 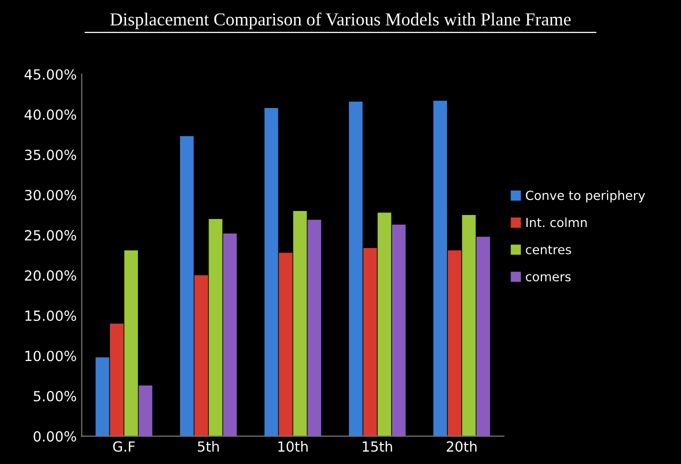 I want to click on y-tick-label: 40.00%, so click(x=50, y=114).